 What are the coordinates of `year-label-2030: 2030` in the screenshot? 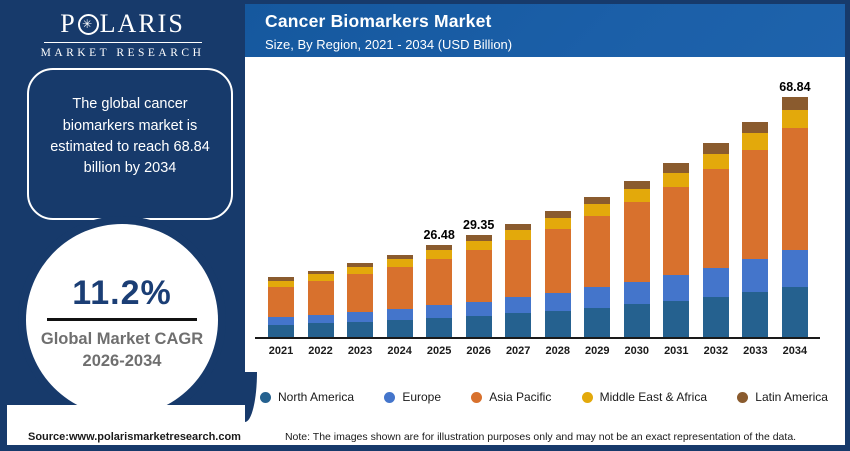 It's located at (637, 351).